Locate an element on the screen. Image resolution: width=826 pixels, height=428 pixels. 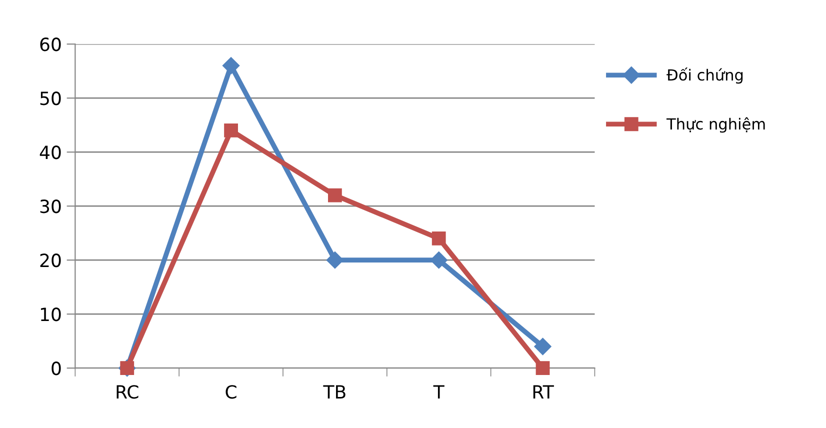
x-tick-label: T is located at coordinates (438, 391).